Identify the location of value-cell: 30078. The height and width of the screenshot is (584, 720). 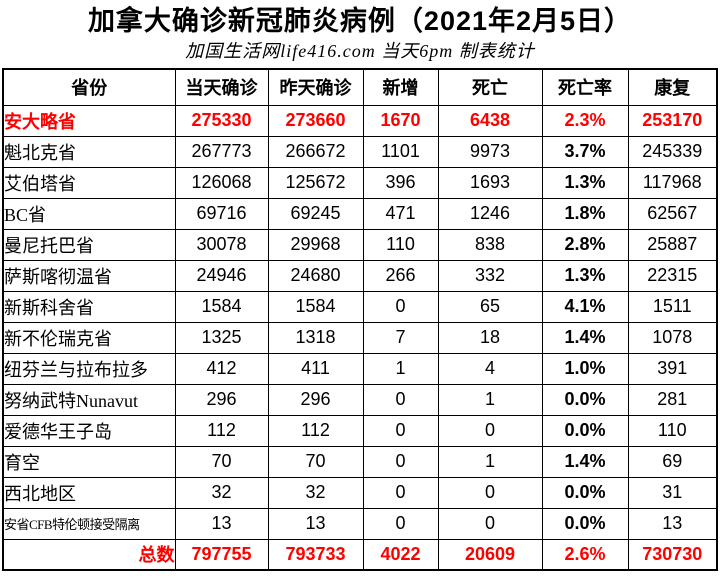
(221, 244).